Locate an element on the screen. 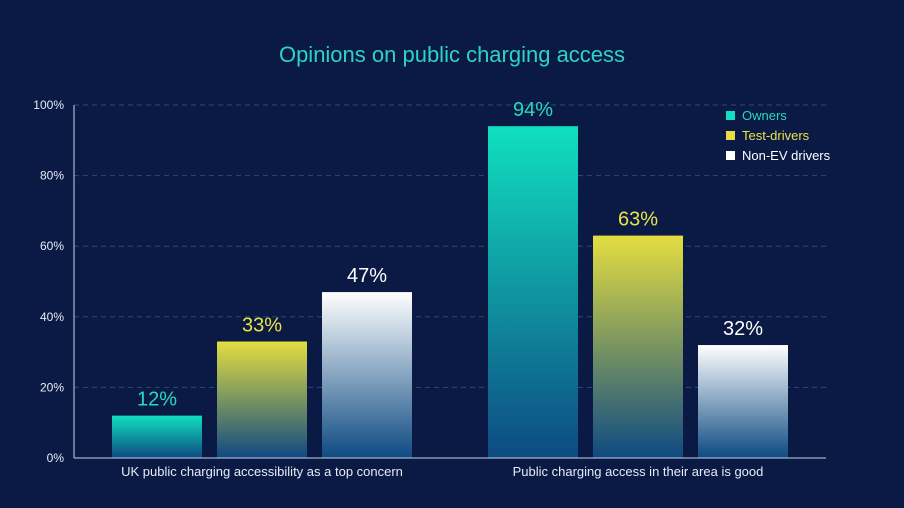 This screenshot has width=904, height=508. legend-swatch-non_ev is located at coordinates (730, 155).